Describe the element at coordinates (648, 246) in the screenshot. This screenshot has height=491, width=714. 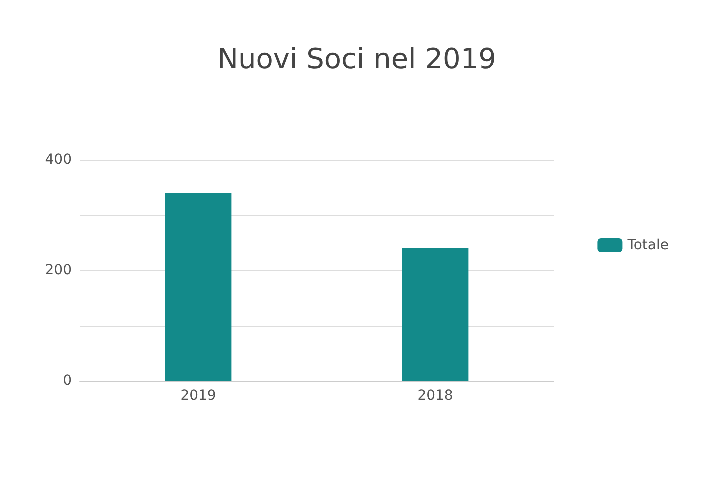
I see `legend-label: Totale` at that location.